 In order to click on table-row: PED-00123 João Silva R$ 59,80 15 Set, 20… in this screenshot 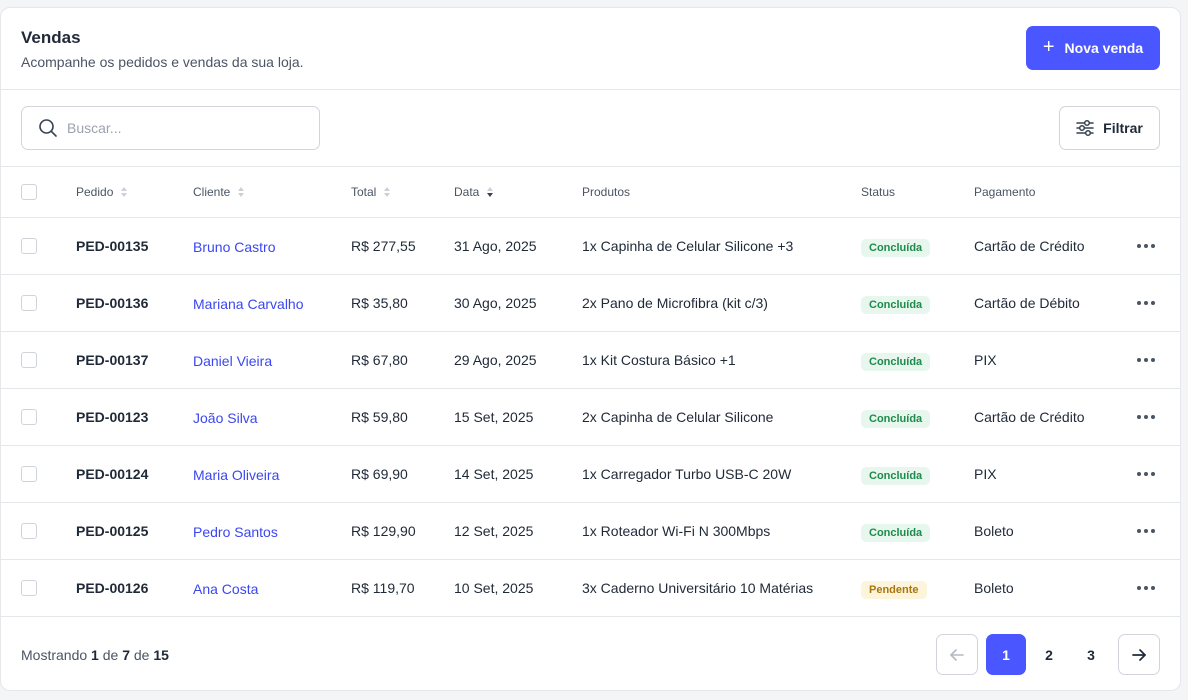, I will do `click(590, 417)`.